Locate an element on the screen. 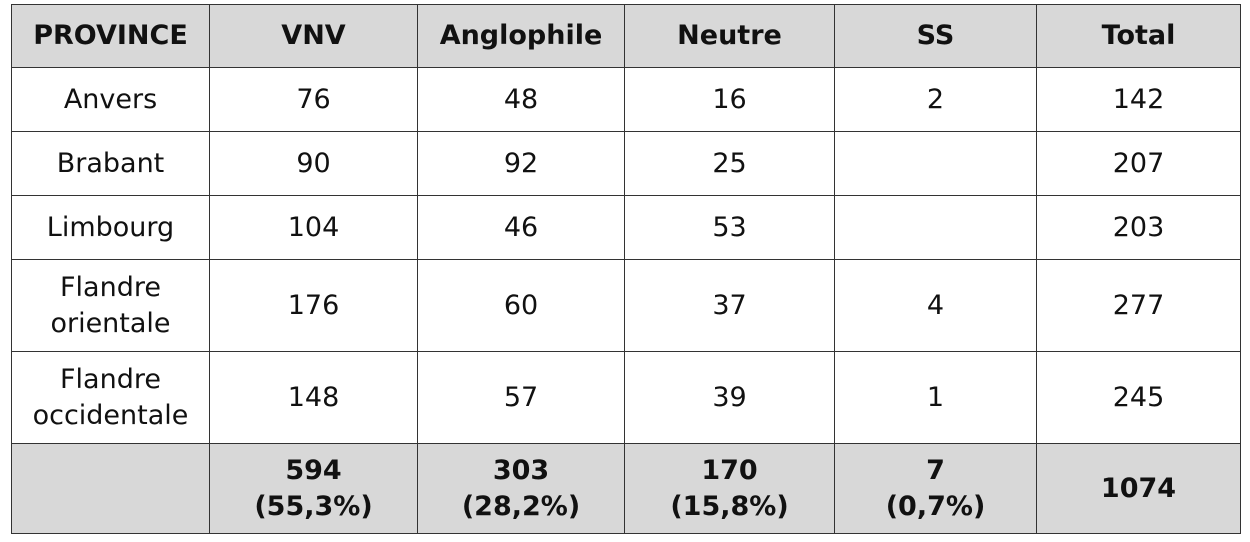  value-cell: 203 is located at coordinates (1138, 227).